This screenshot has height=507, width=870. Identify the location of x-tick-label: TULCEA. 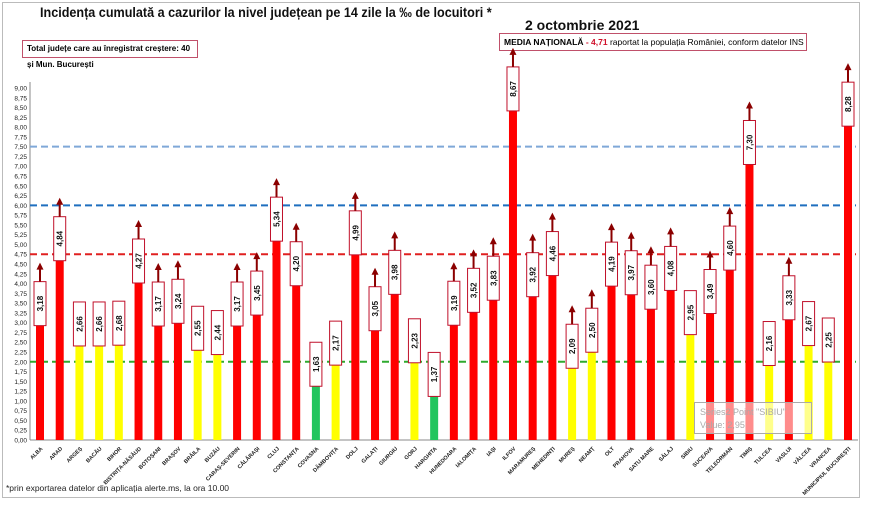
(764, 456).